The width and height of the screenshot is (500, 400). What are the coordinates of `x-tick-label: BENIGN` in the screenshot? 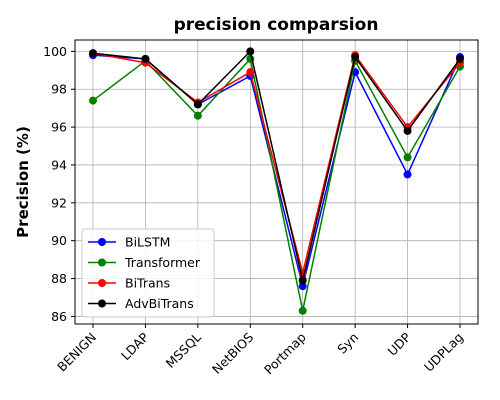 It's located at (76, 352).